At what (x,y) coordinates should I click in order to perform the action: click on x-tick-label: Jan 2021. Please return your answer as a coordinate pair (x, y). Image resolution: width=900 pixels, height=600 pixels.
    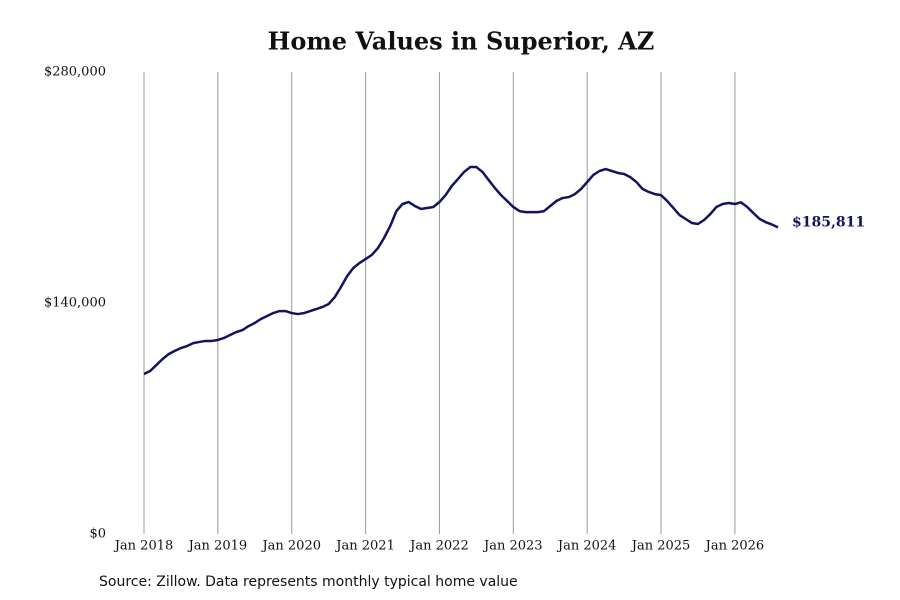
    Looking at the image, I should click on (364, 546).